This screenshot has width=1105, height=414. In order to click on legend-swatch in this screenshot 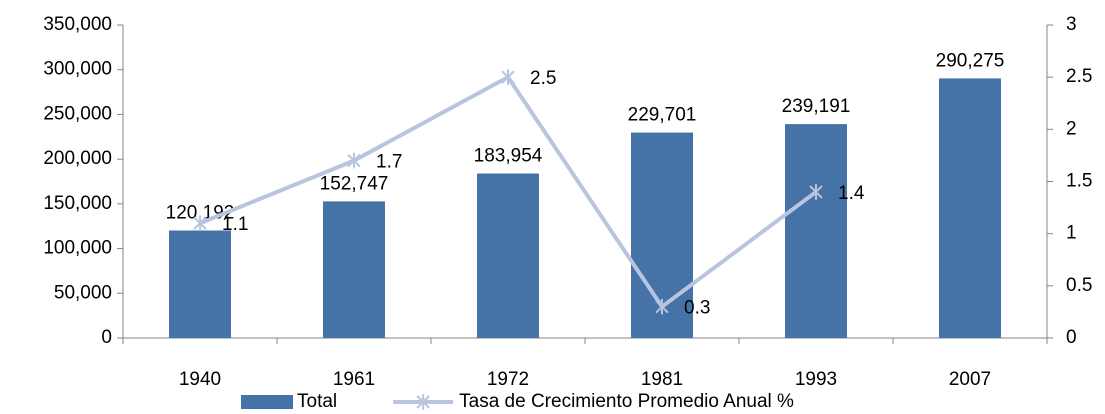, I will do `click(267, 402)`.